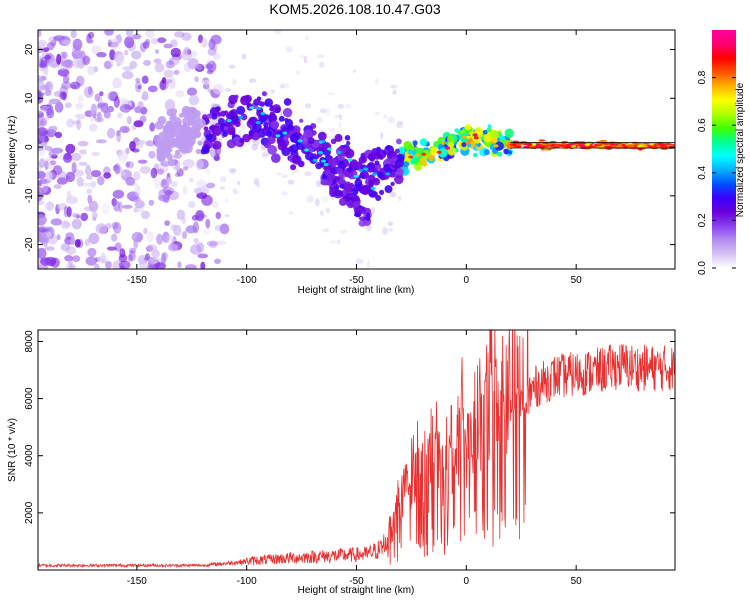  I want to click on snr-y-tick-label: 6000, so click(29, 398).